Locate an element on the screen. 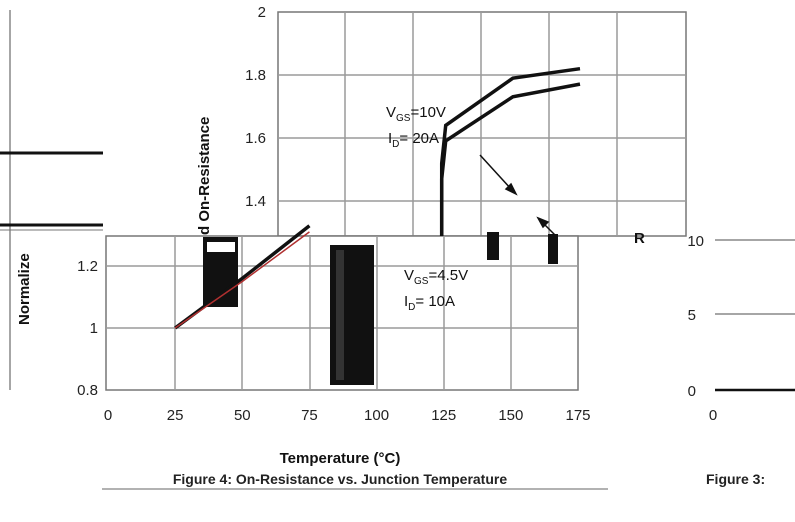 The height and width of the screenshot is (522, 795). series-1-upper-line is located at coordinates (510, 151).